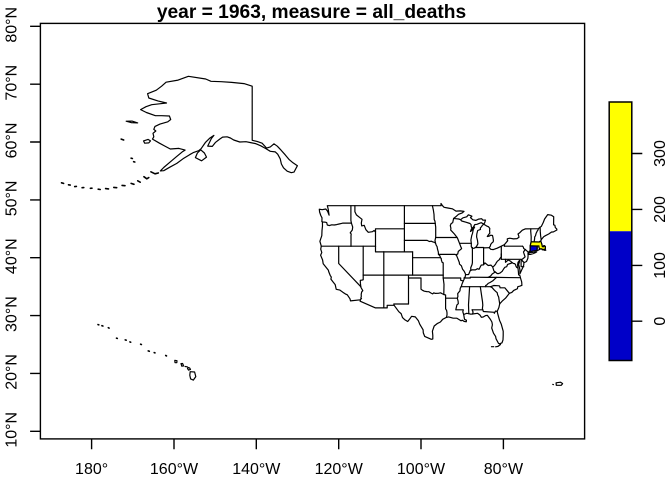  Describe the element at coordinates (660, 153) in the screenshot. I see `svg-text: 300` at that location.